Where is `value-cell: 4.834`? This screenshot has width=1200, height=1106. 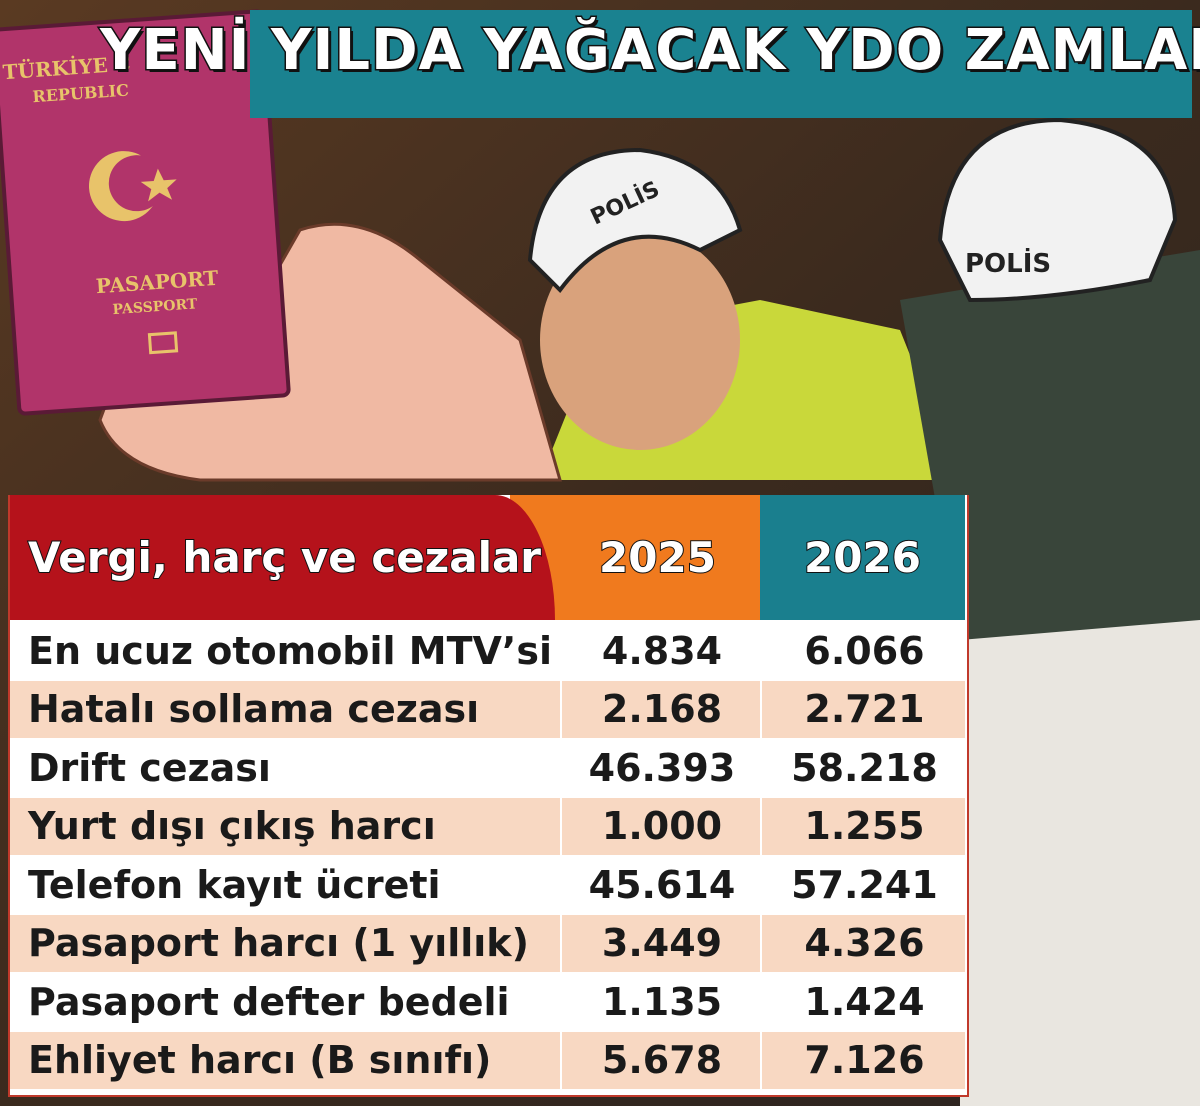
value-cell: 4.834 is located at coordinates (661, 650).